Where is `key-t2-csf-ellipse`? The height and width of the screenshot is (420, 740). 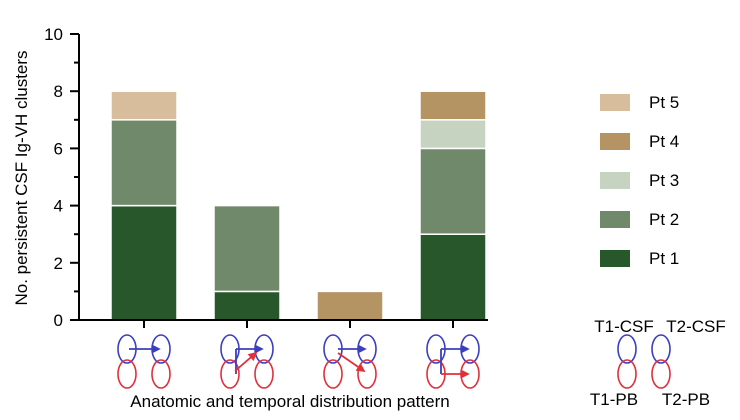
key-t2-csf-ellipse is located at coordinates (661, 349).